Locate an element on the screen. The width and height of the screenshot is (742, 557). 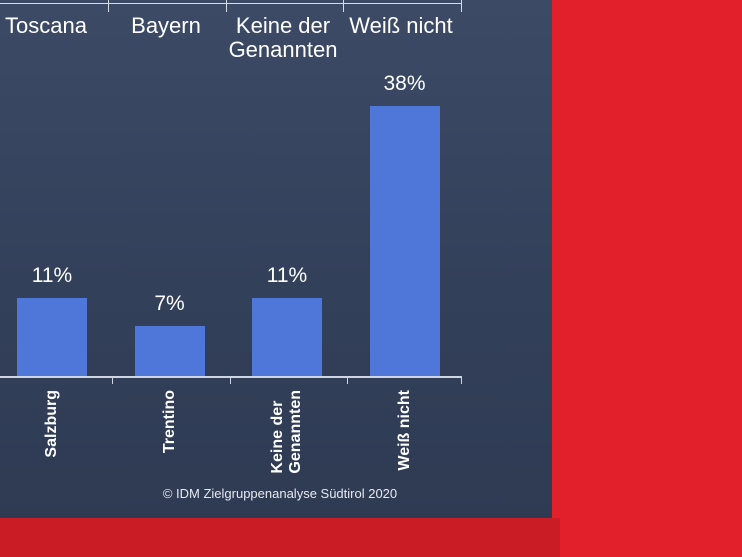
header-label-weiss-nicht: Weiß nicht is located at coordinates (401, 25).